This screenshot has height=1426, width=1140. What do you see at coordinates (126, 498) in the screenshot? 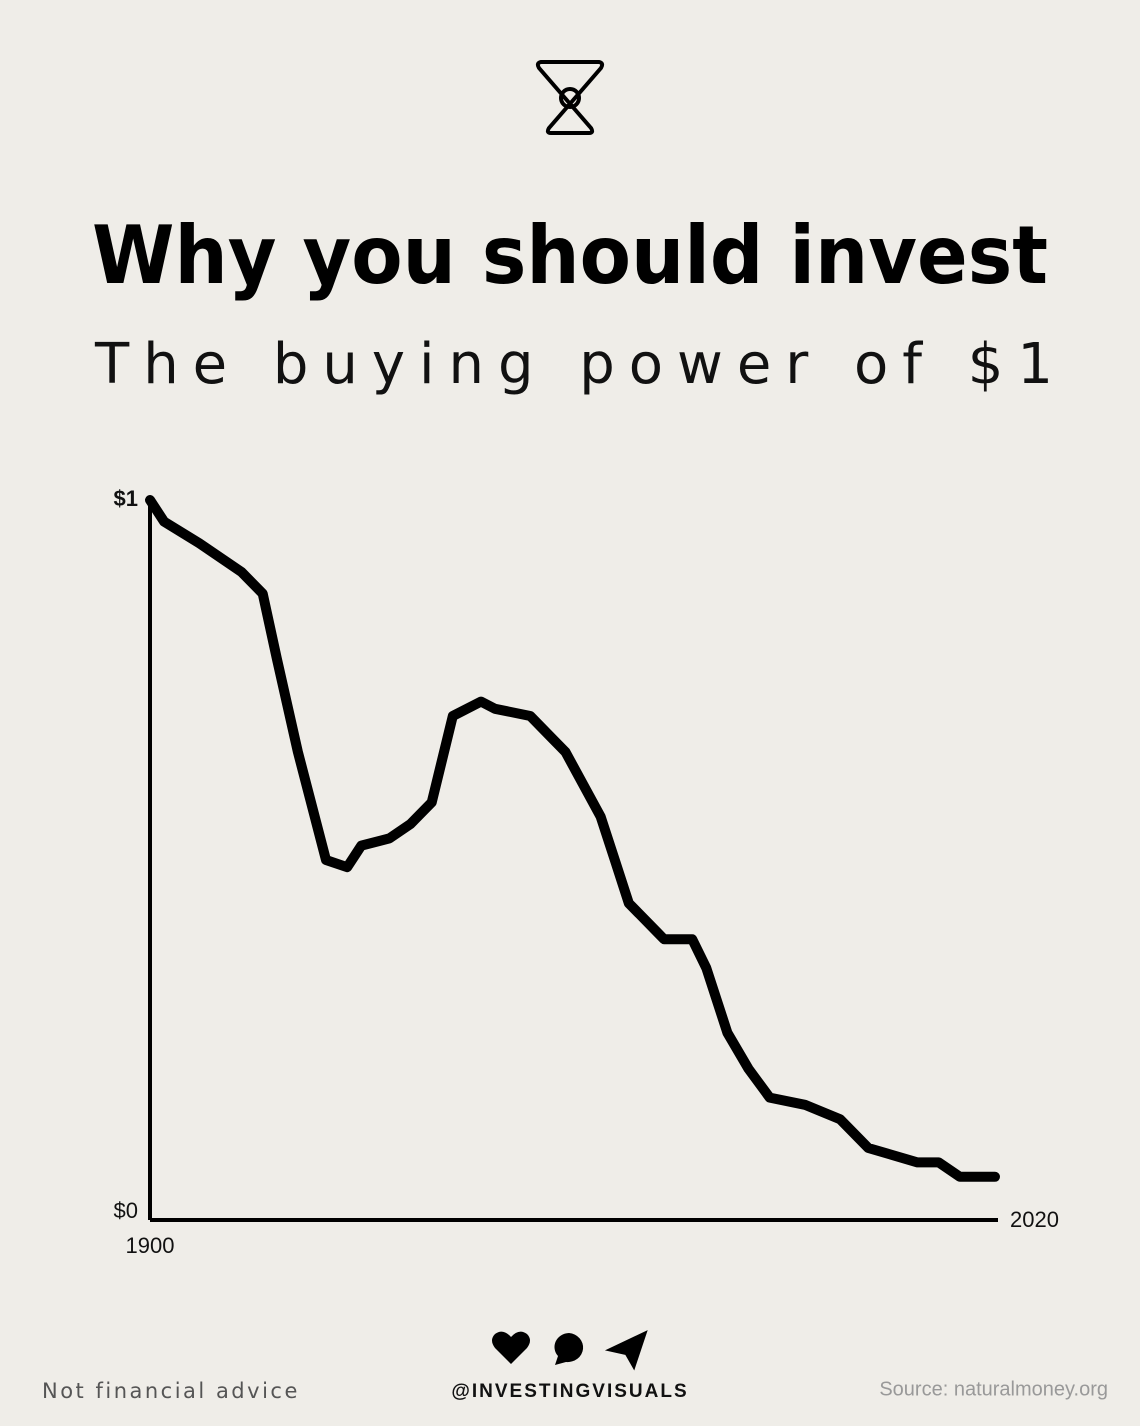
I see `y-tick-label: $1` at bounding box center [126, 498].